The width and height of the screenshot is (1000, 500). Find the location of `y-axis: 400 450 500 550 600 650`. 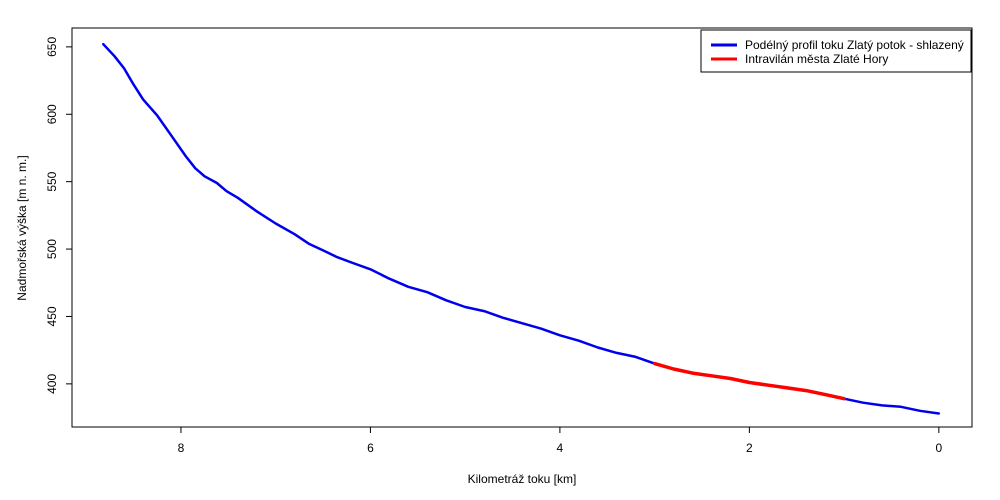

y-axis: 400 450 500 550 600 650 is located at coordinates (58, 215).